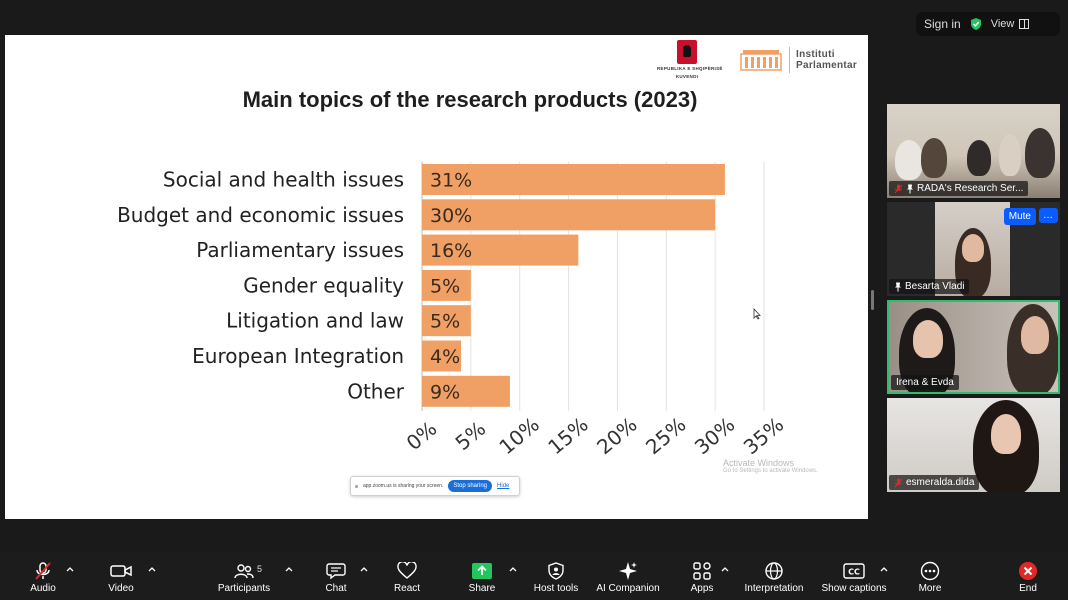 The height and width of the screenshot is (600, 1068). I want to click on logo-republic-text: REPUBLIKA E SHQIPËRISË, so click(690, 68).